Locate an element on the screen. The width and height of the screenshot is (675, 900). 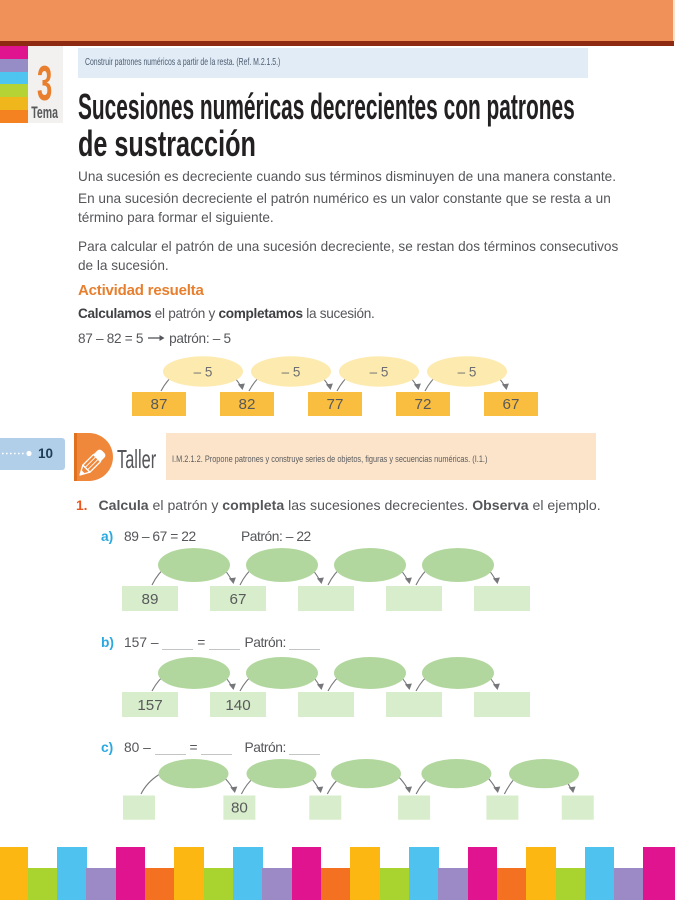
svg-text: 140 is located at coordinates (237, 705).